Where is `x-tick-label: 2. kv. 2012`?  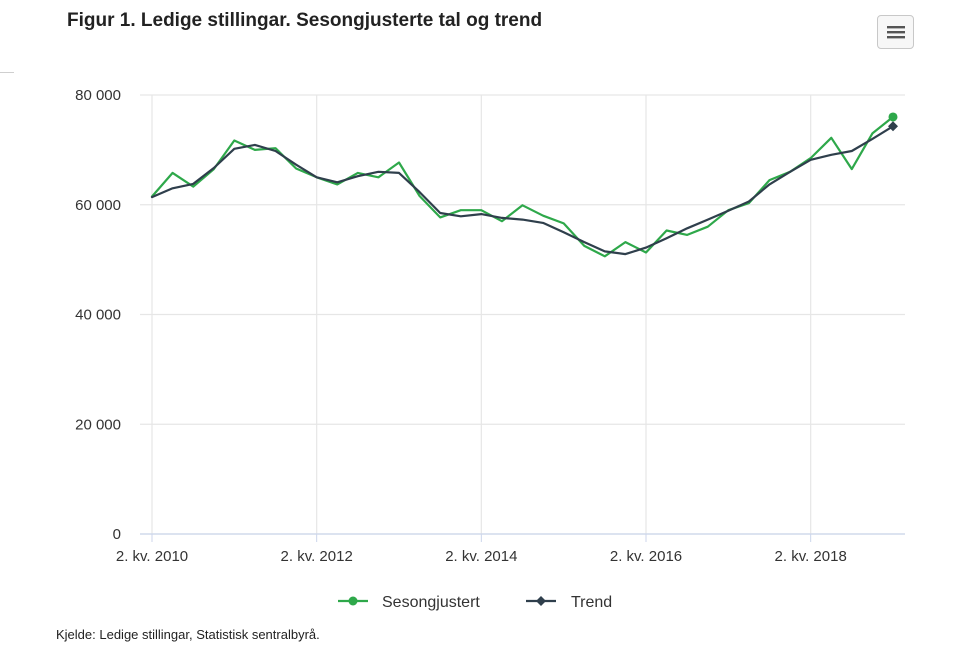 x-tick-label: 2. kv. 2012 is located at coordinates (317, 556).